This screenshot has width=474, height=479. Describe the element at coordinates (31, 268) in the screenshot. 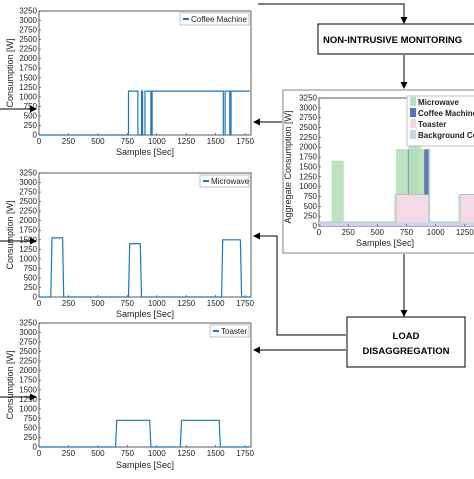

I see `microwave-ytick-label: 750` at that location.